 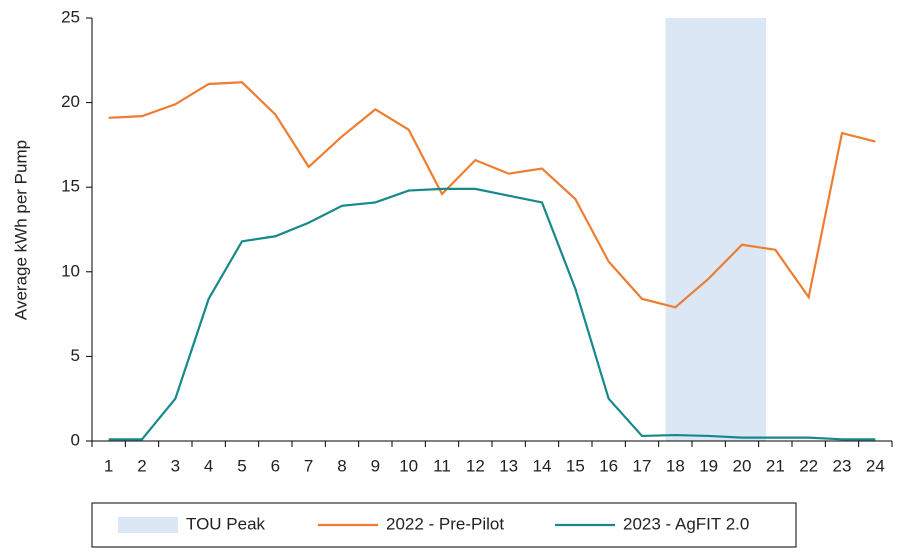 I want to click on y-tick-label: 20, so click(x=70, y=101).